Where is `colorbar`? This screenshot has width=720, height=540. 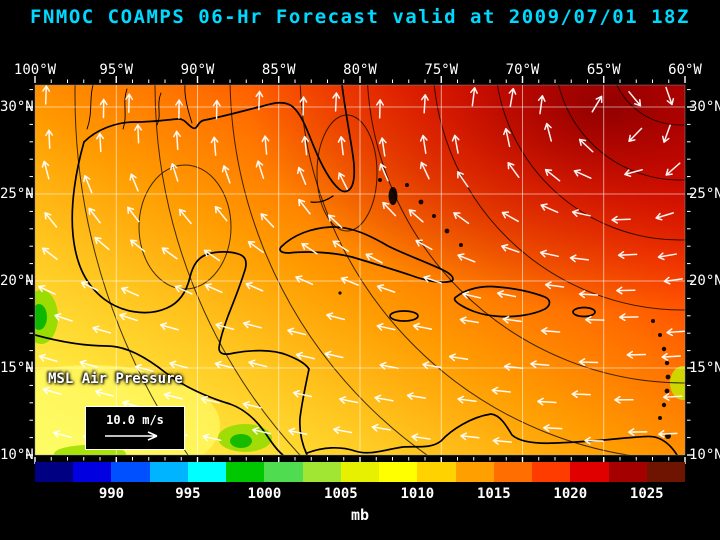 colorbar is located at coordinates (360, 472).